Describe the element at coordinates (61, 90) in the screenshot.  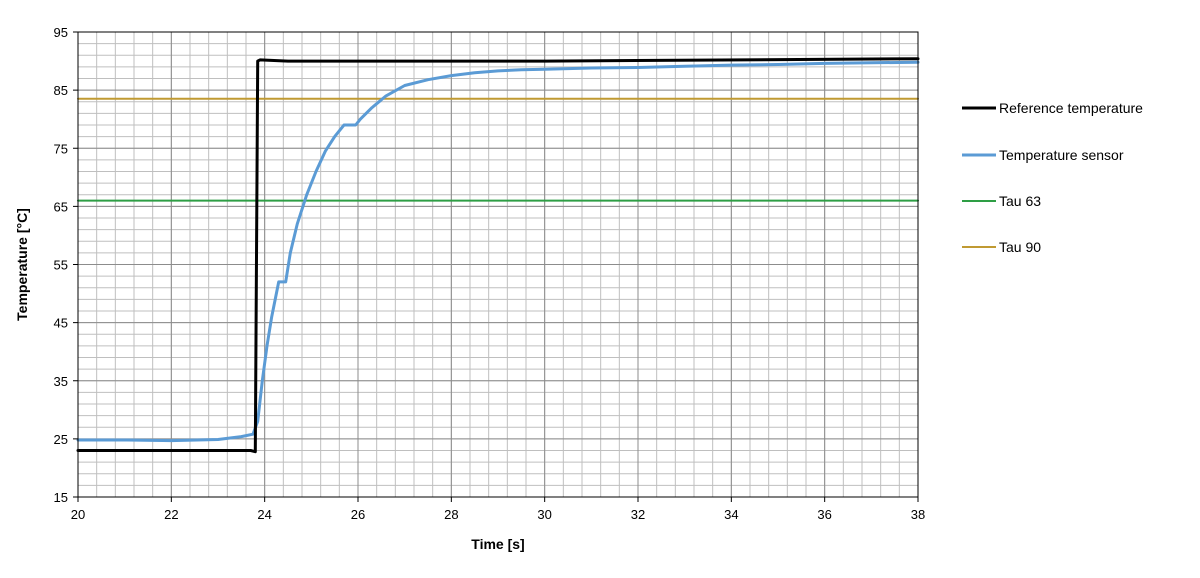
I see `y-tick-label: 85` at that location.